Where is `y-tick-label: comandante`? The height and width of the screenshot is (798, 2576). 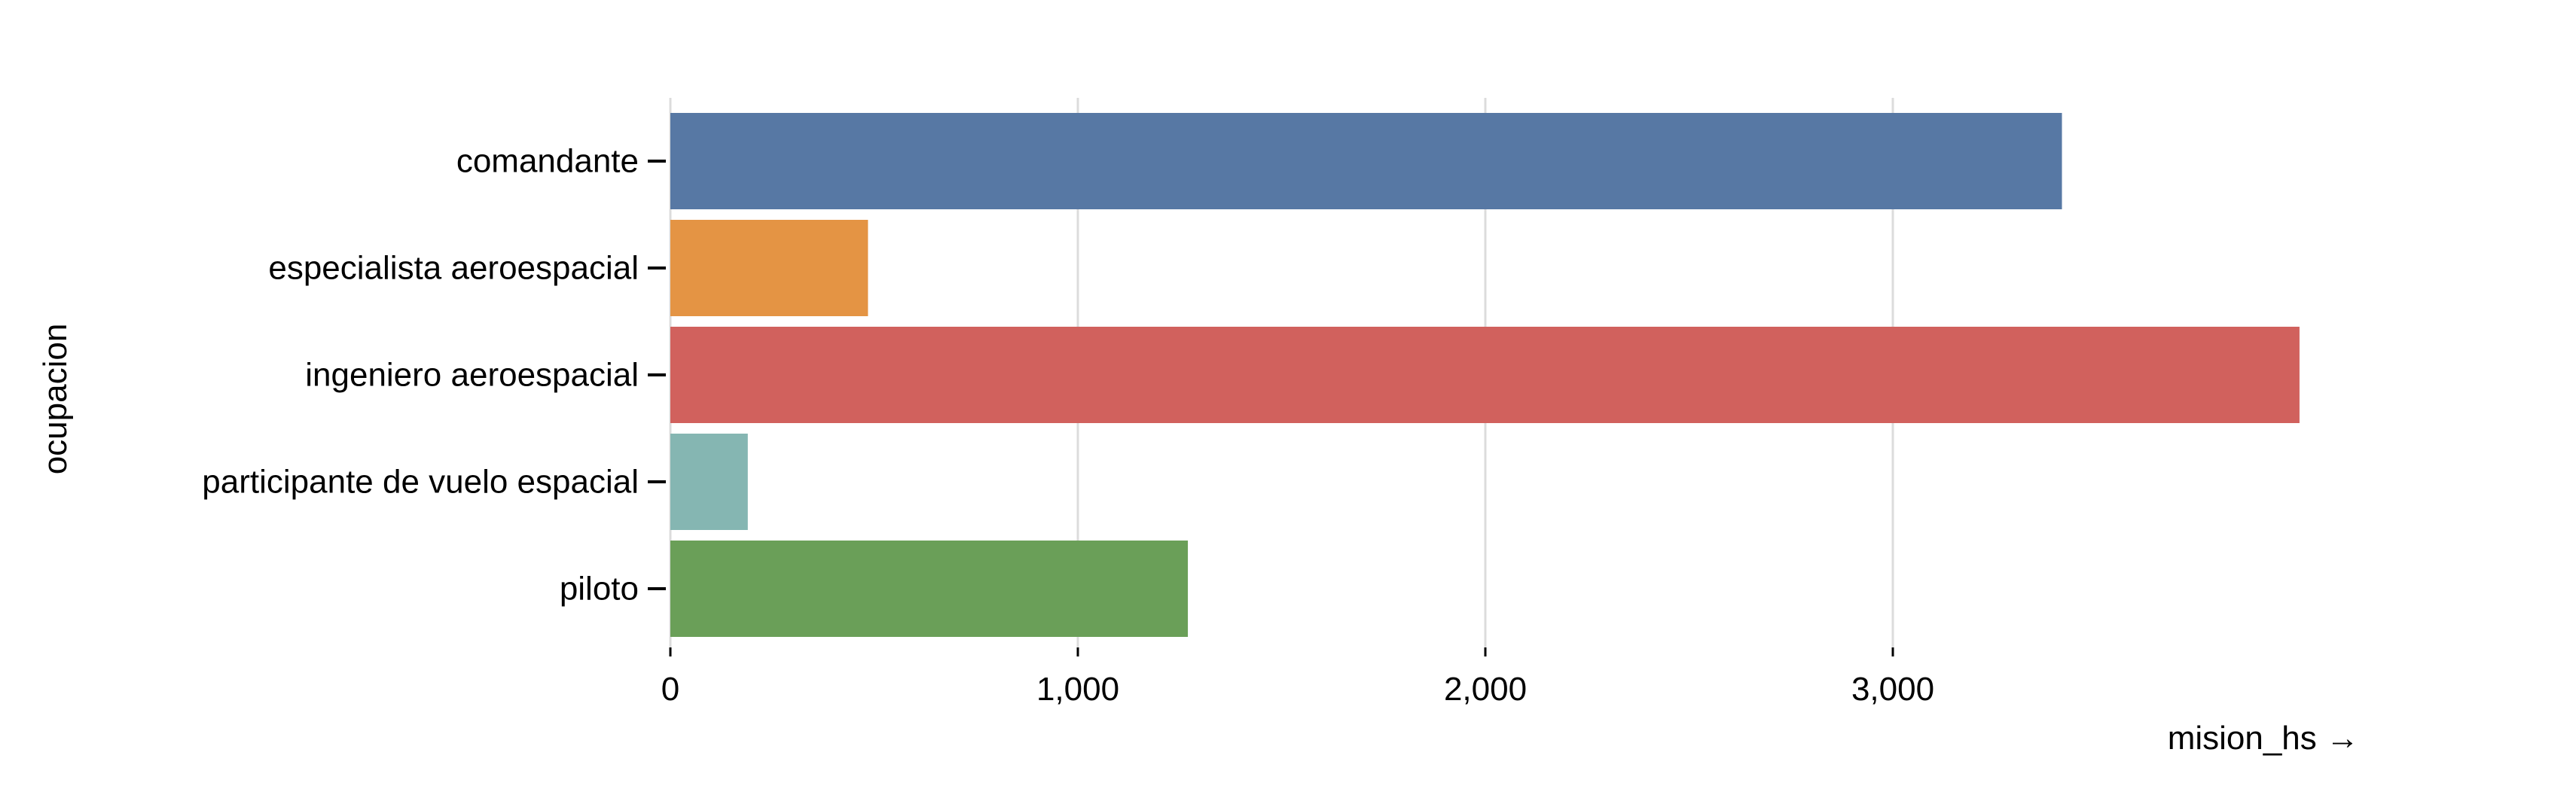
y-tick-label: comandante is located at coordinates (547, 161).